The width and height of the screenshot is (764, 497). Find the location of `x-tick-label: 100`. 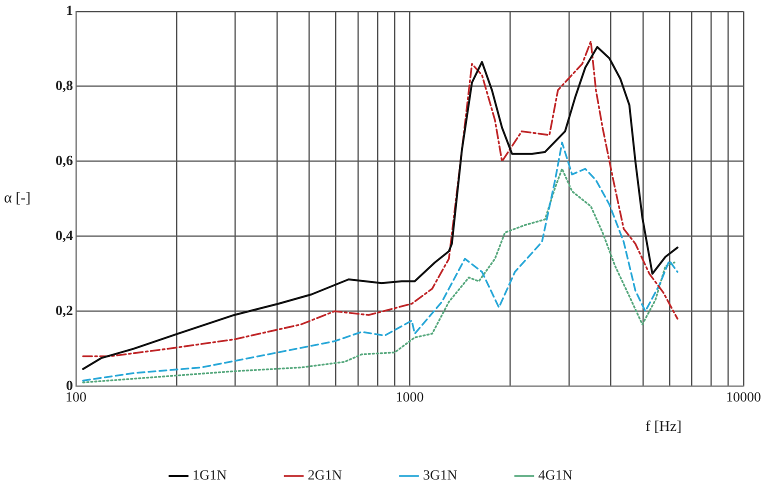

x-tick-label: 100 is located at coordinates (76, 398).